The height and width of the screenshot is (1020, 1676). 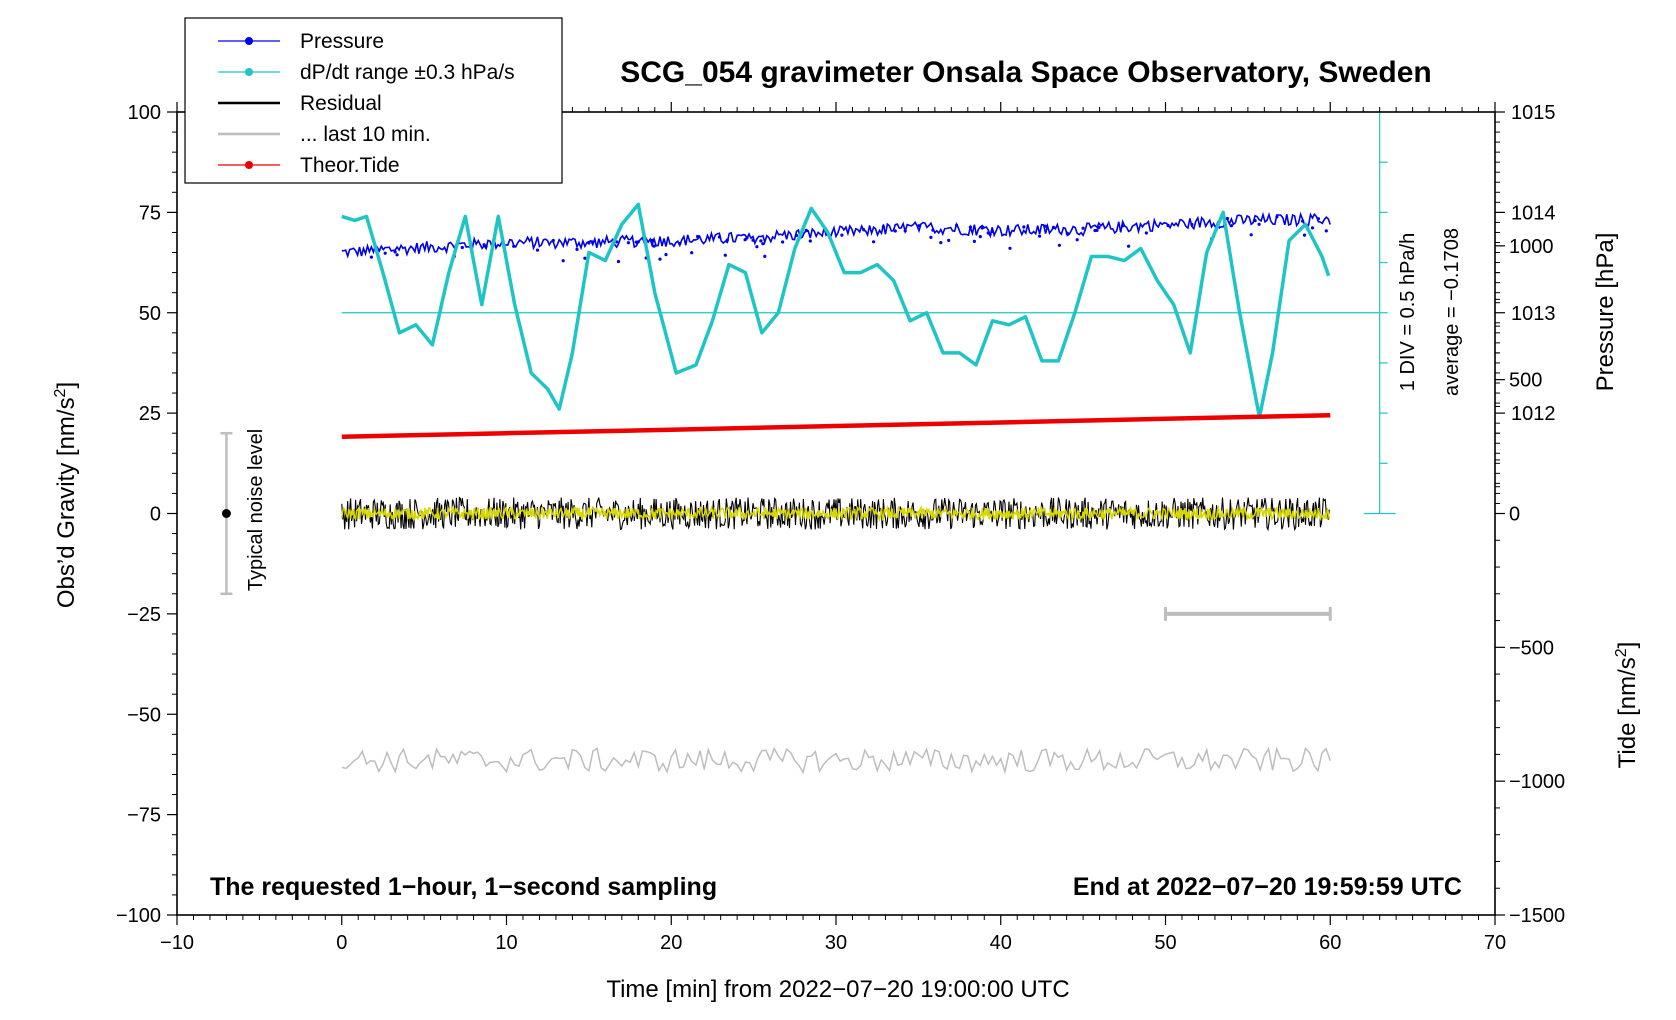 What do you see at coordinates (138, 916) in the screenshot?
I see `y-tick-label: −100` at bounding box center [138, 916].